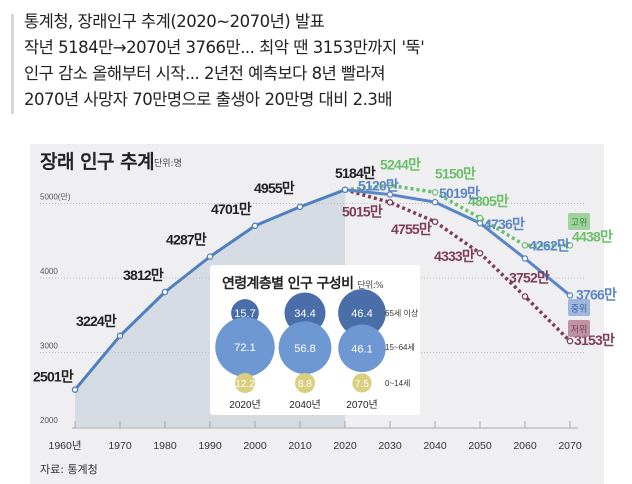  What do you see at coordinates (300, 446) in the screenshot?
I see `x-tick-label: 2010` at bounding box center [300, 446].